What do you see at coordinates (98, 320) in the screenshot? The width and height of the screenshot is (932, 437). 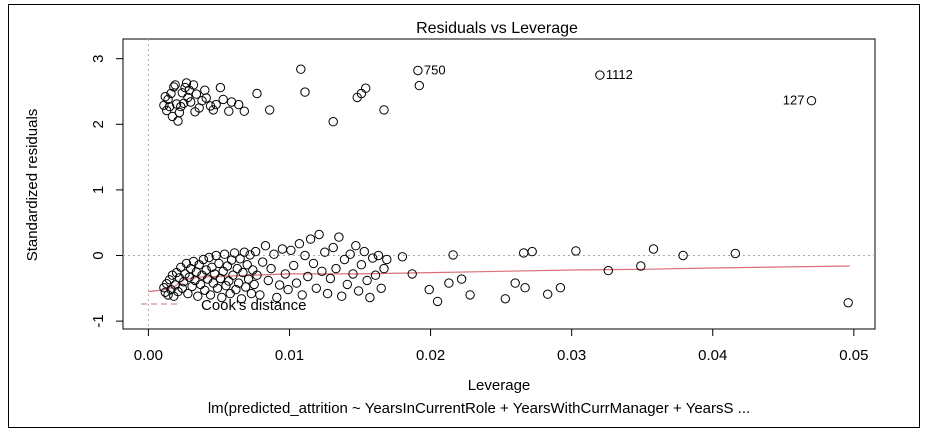 I see `y-tick-label: -1` at bounding box center [98, 320].